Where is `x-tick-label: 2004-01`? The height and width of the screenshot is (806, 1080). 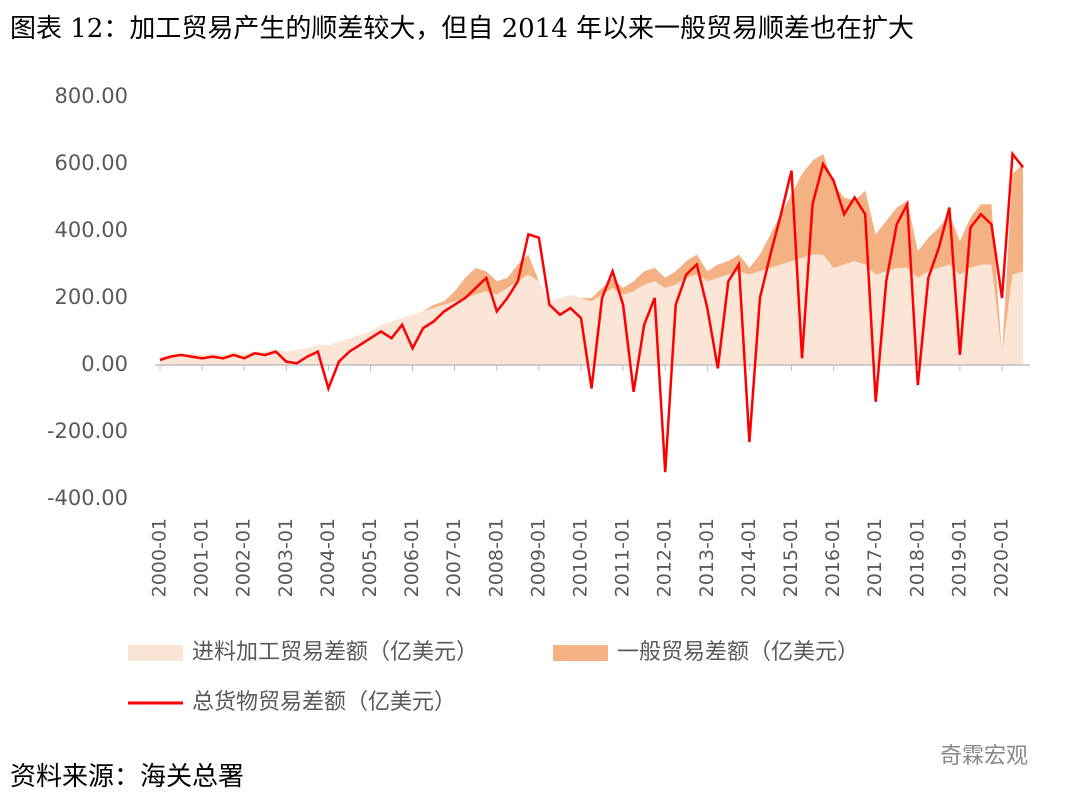 x-tick-label: 2004-01 is located at coordinates (328, 557).